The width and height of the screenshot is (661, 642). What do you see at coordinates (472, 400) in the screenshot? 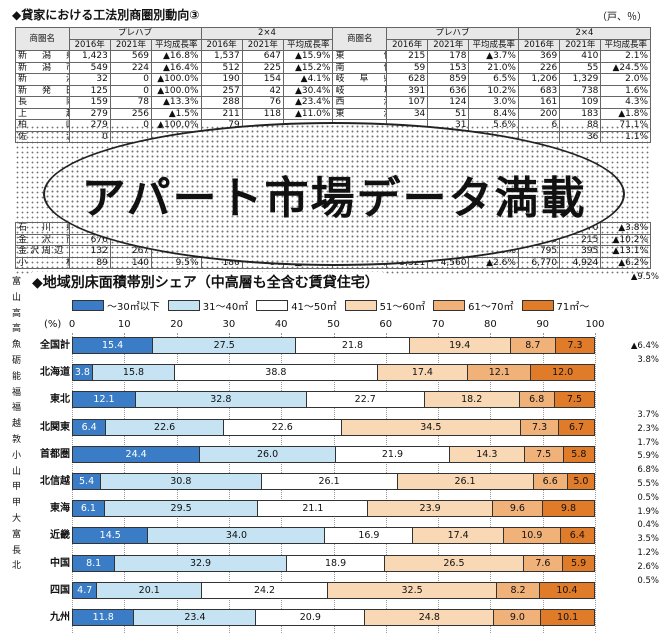
I see `bar-segment: 18.2` at bounding box center [472, 400].